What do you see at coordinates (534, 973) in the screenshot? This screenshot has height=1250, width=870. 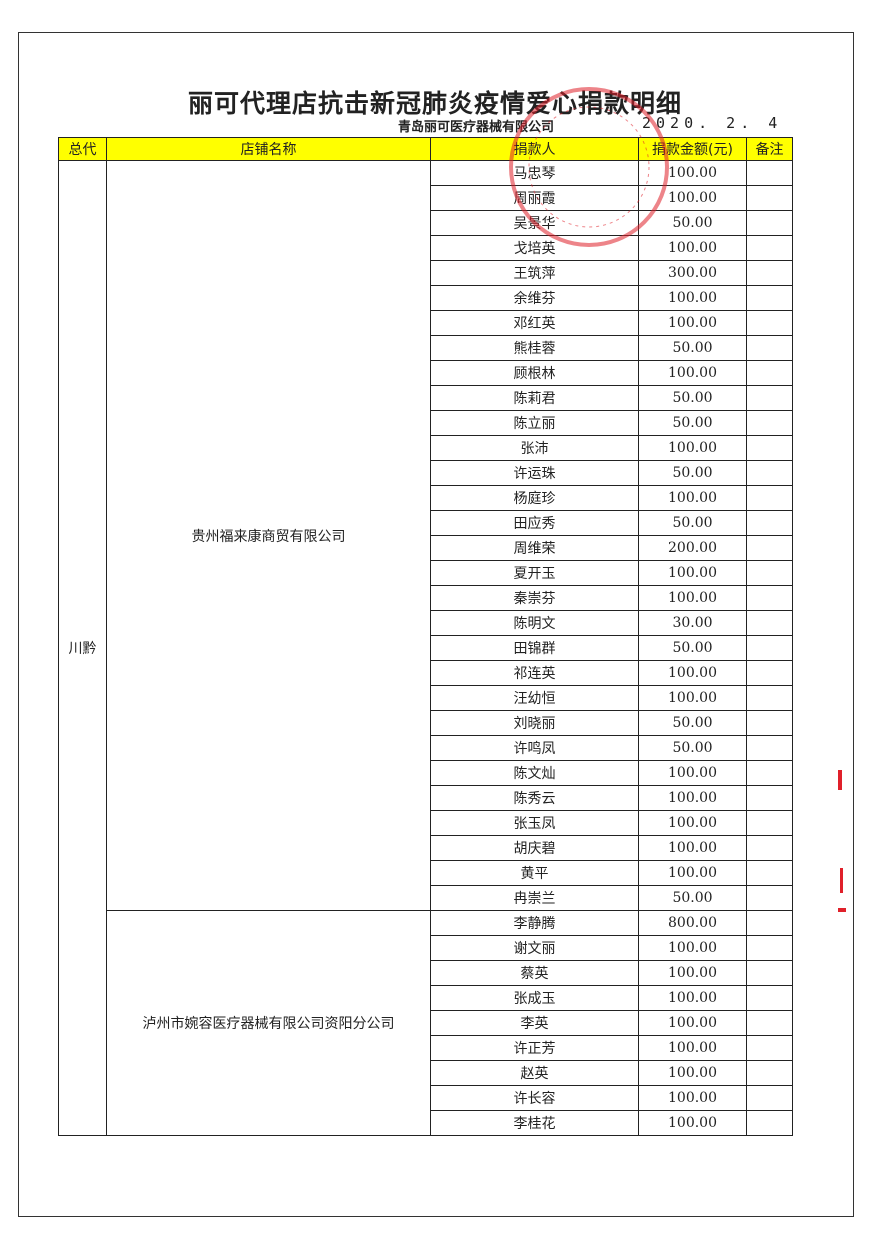 I see `donor-name-cell: 蔡英` at bounding box center [534, 973].